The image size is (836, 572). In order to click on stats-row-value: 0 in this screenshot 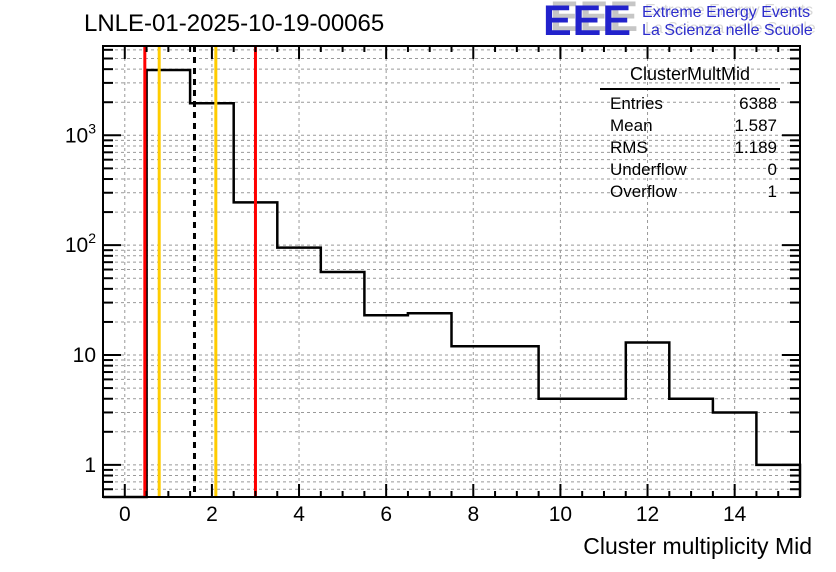, I will do `click(772, 169)`.